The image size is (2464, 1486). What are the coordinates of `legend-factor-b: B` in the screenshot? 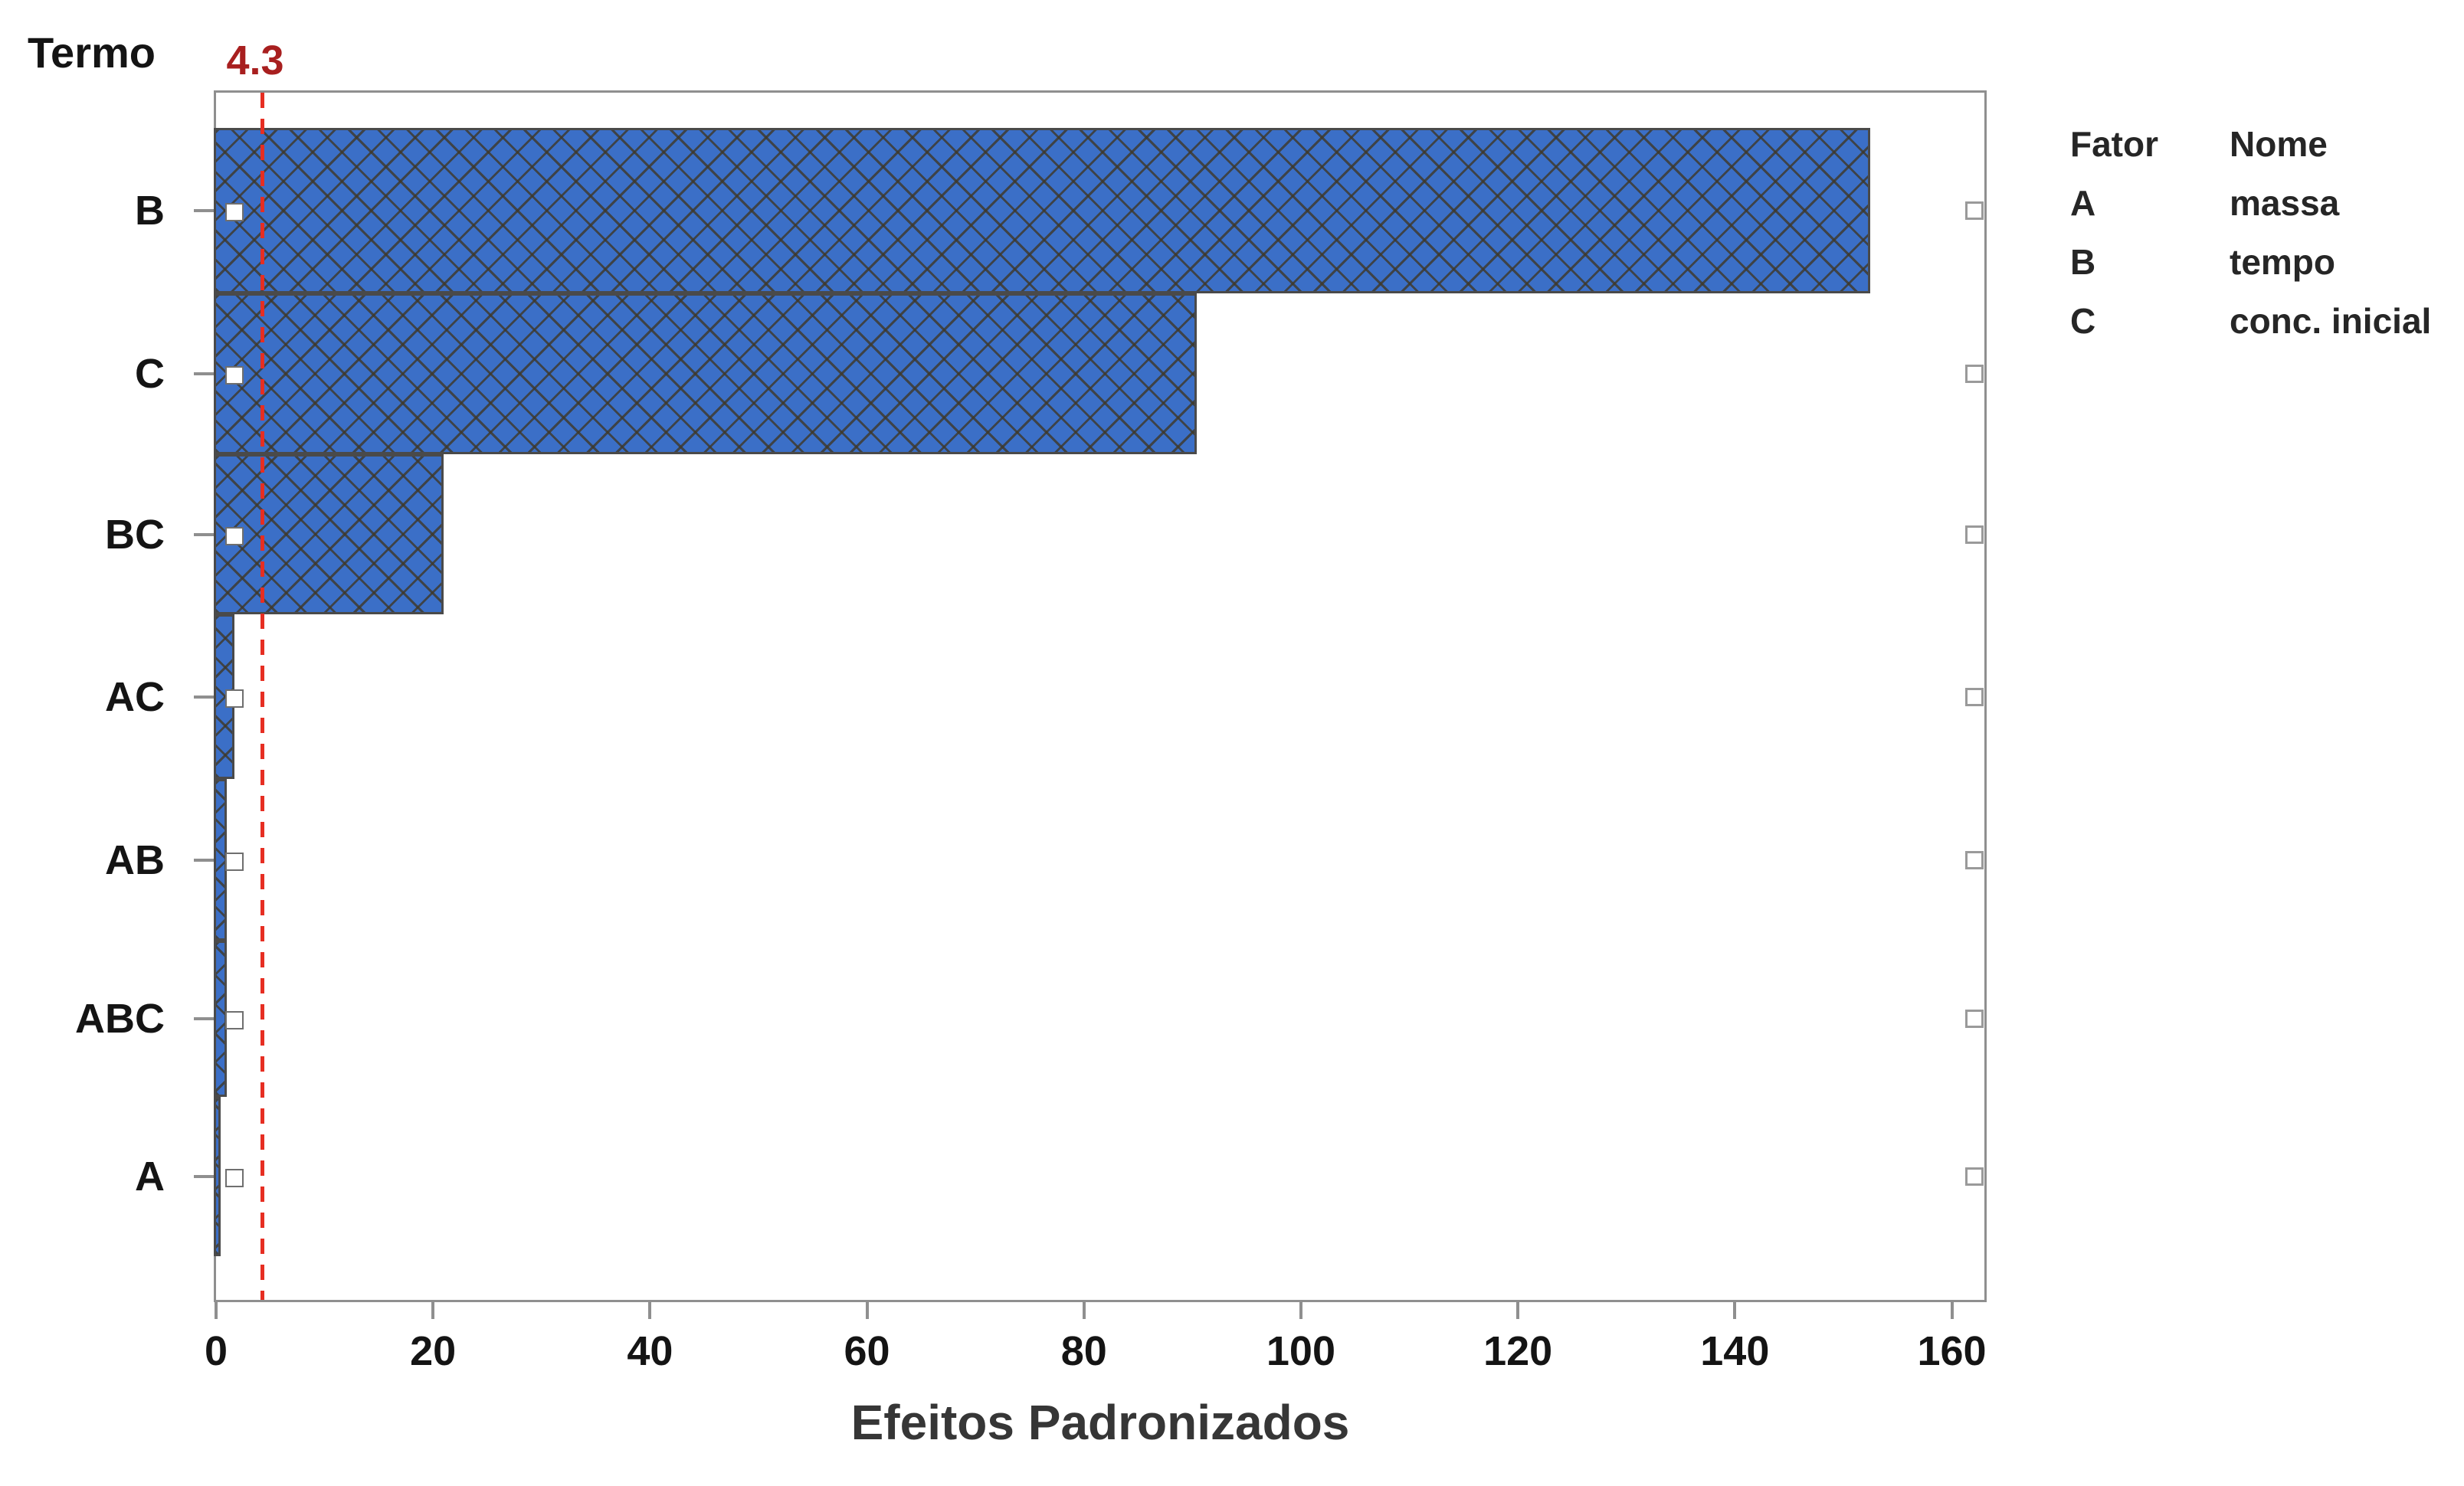 It's located at (2083, 262).